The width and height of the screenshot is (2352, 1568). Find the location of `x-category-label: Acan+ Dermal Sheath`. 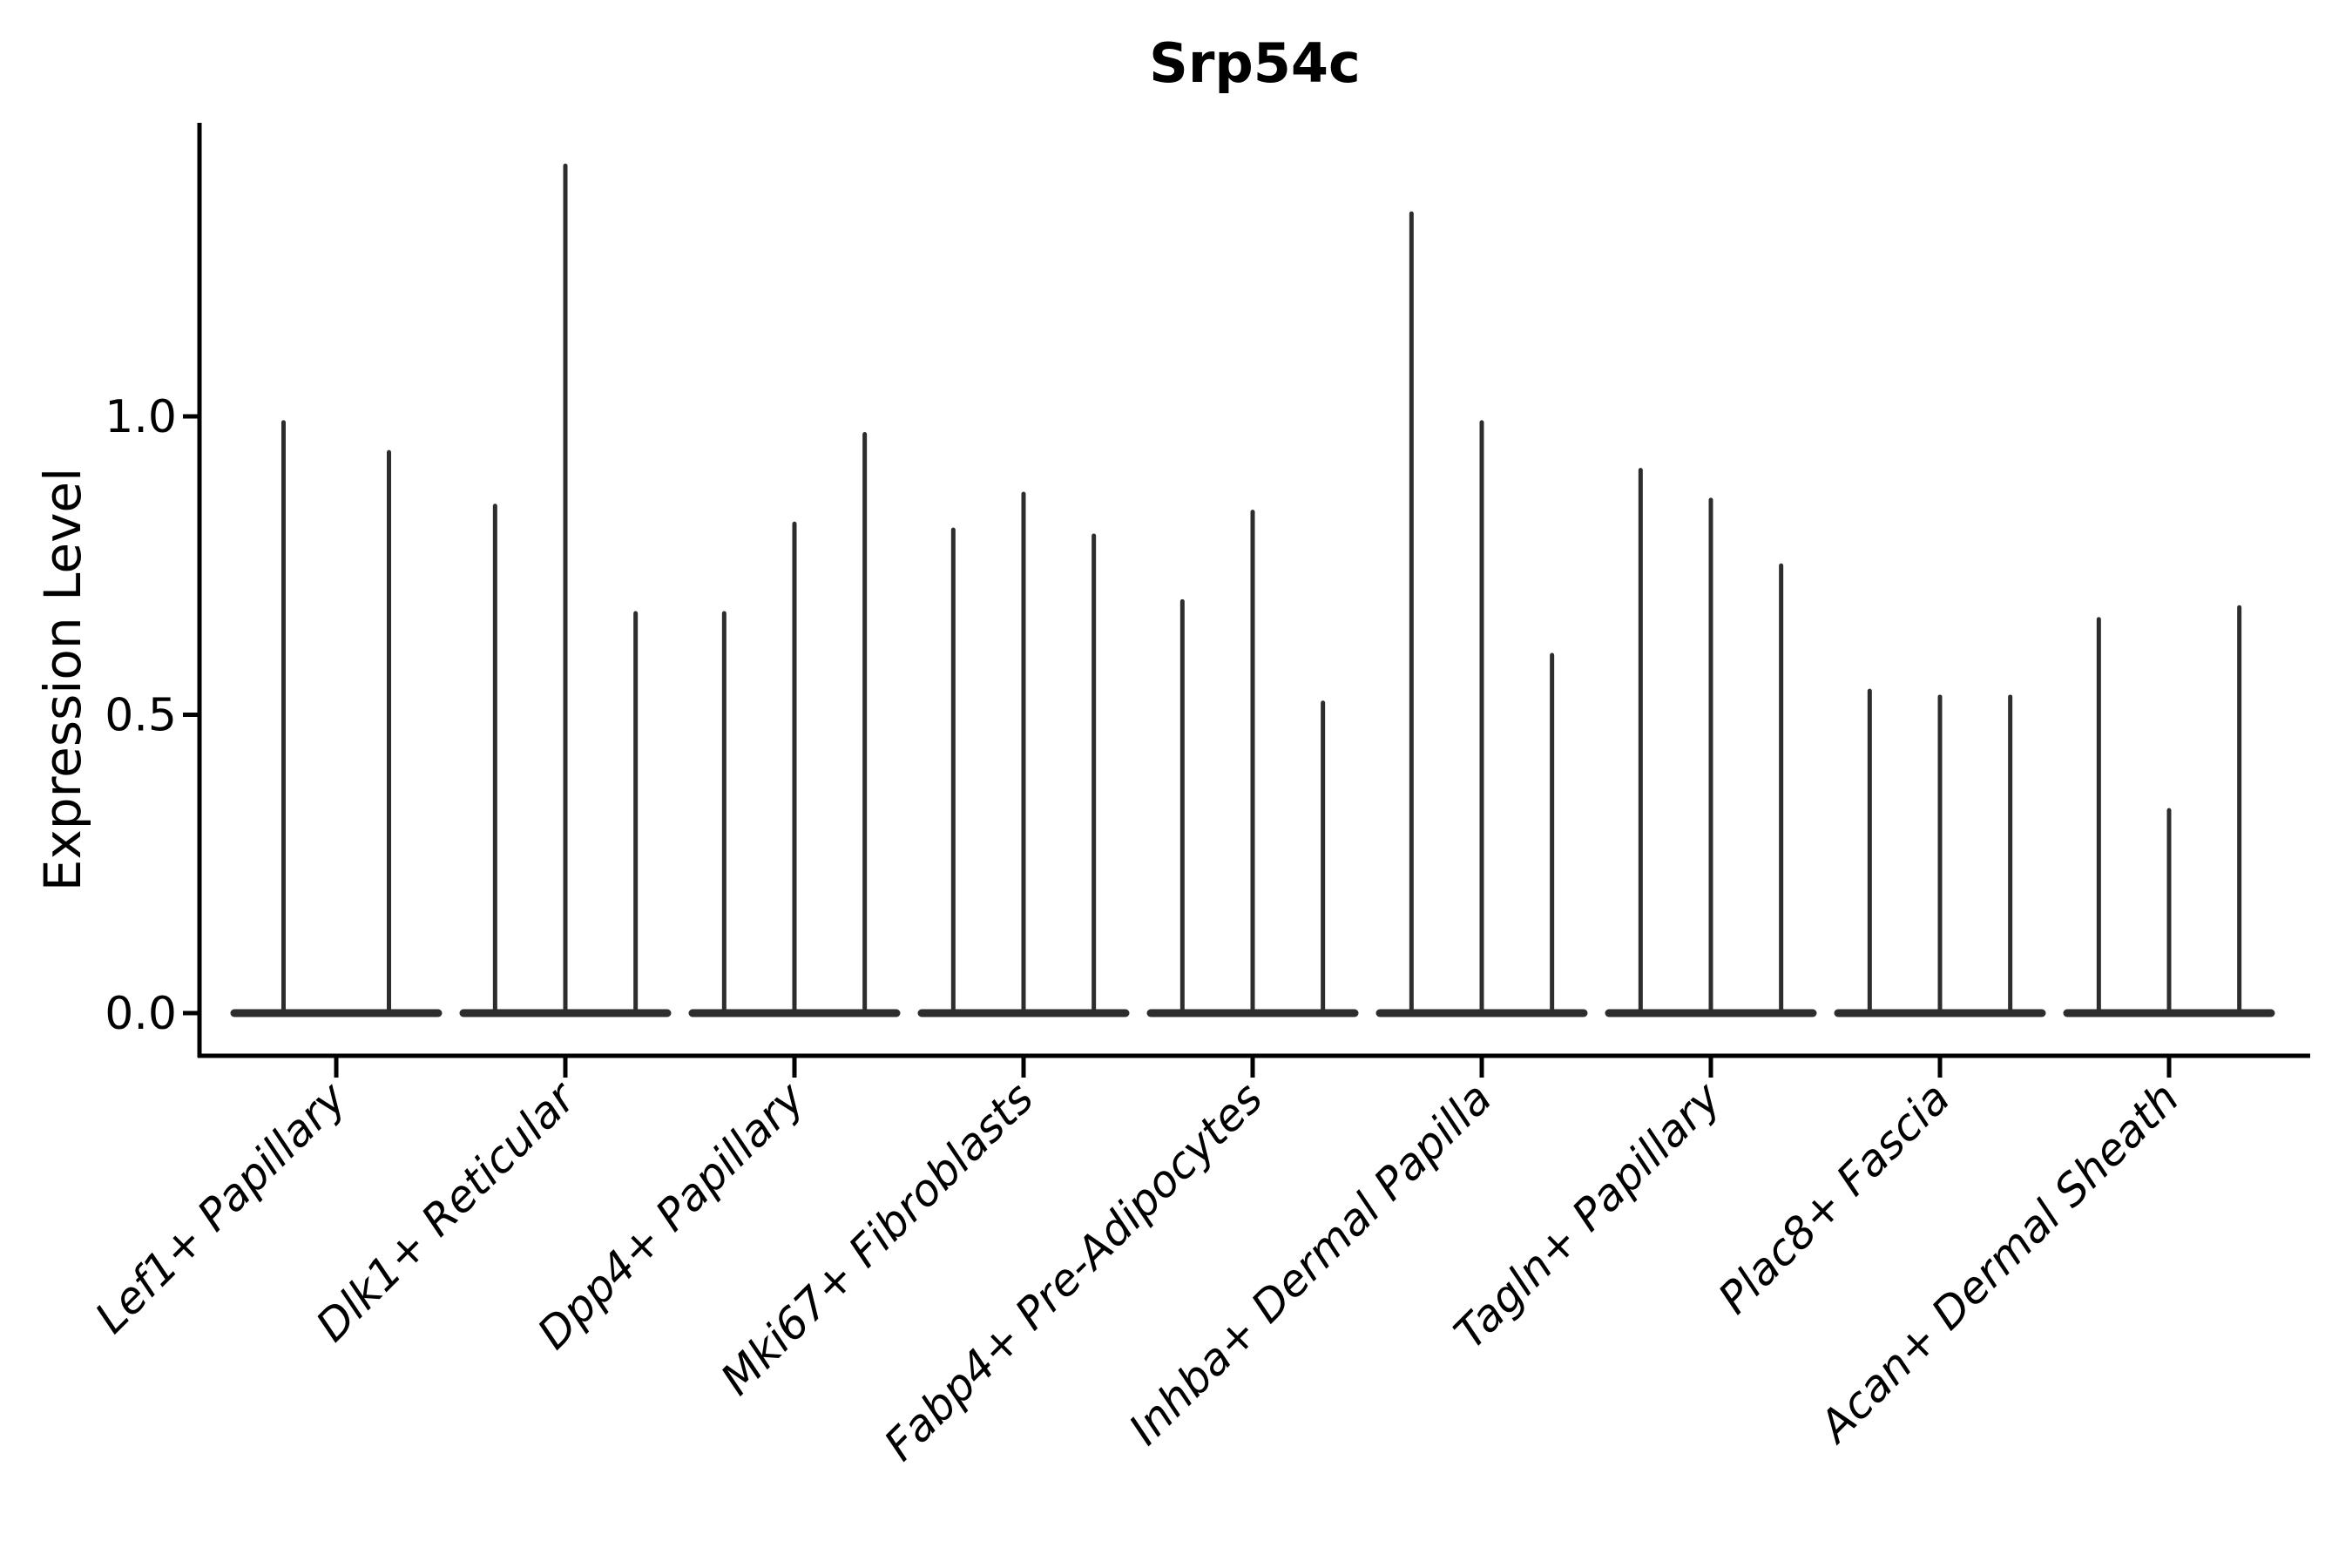

x-category-label: Acan+ Dermal Sheath is located at coordinates (1999, 1262).